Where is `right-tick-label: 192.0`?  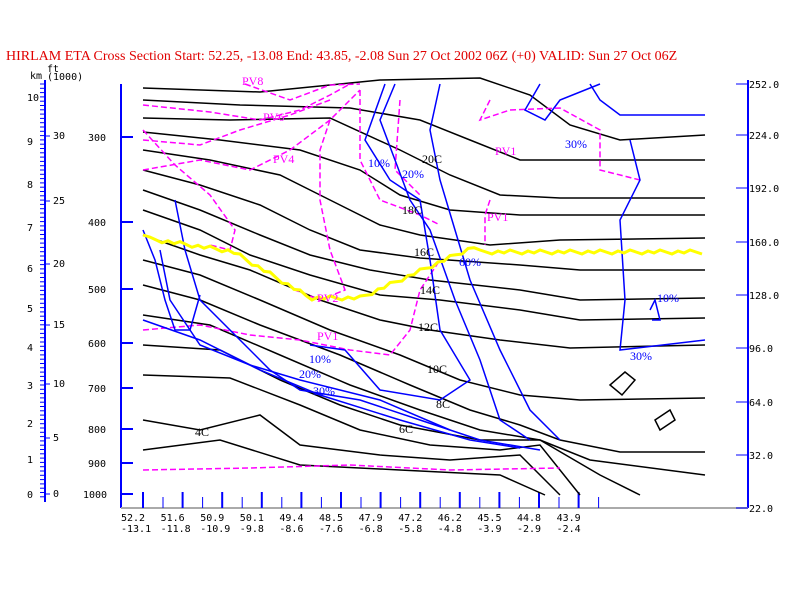 right-tick-label: 192.0 is located at coordinates (764, 189).